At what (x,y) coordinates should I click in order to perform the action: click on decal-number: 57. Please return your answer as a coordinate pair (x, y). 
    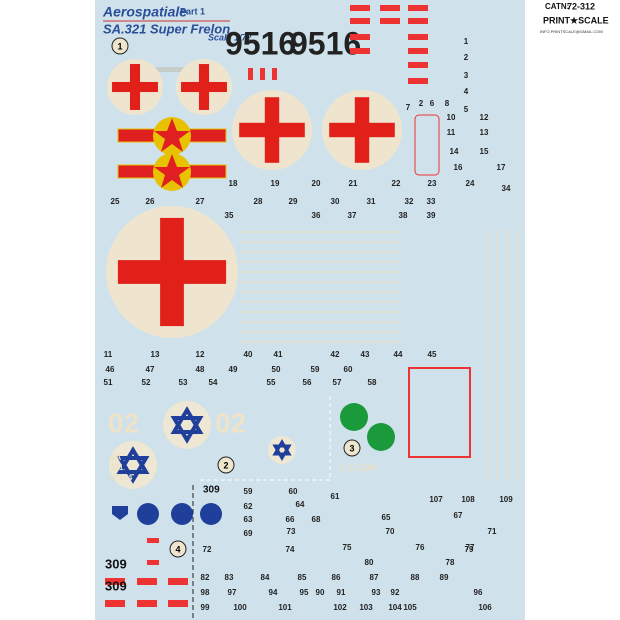
    Looking at the image, I should click on (337, 382).